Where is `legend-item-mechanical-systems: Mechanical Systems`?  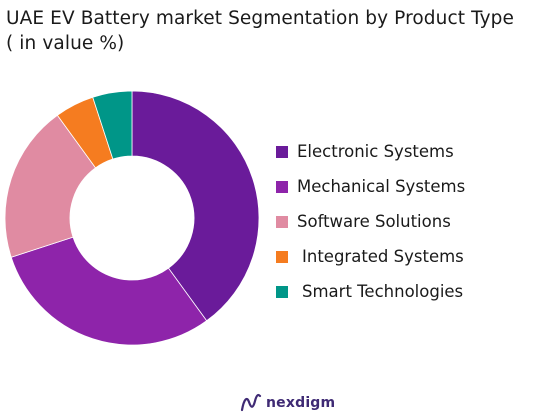 legend-item-mechanical-systems: Mechanical Systems is located at coordinates (370, 186).